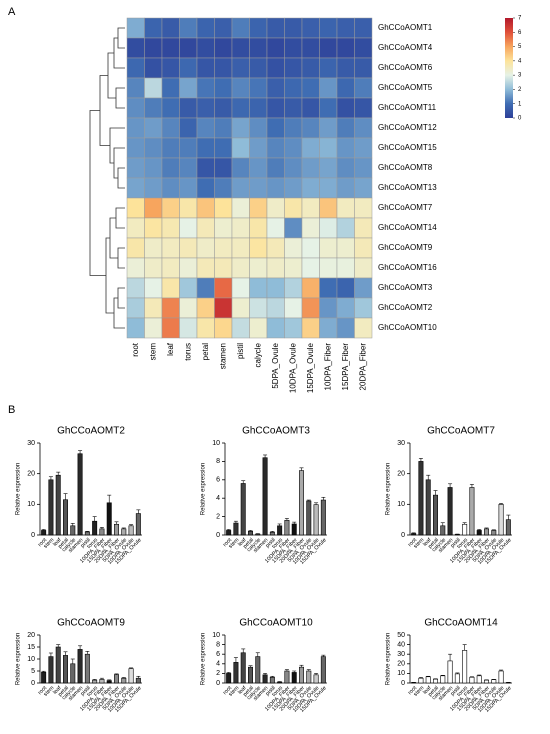 The height and width of the screenshot is (734, 550). I want to click on colorbar-tick-label: 1, so click(520, 104).